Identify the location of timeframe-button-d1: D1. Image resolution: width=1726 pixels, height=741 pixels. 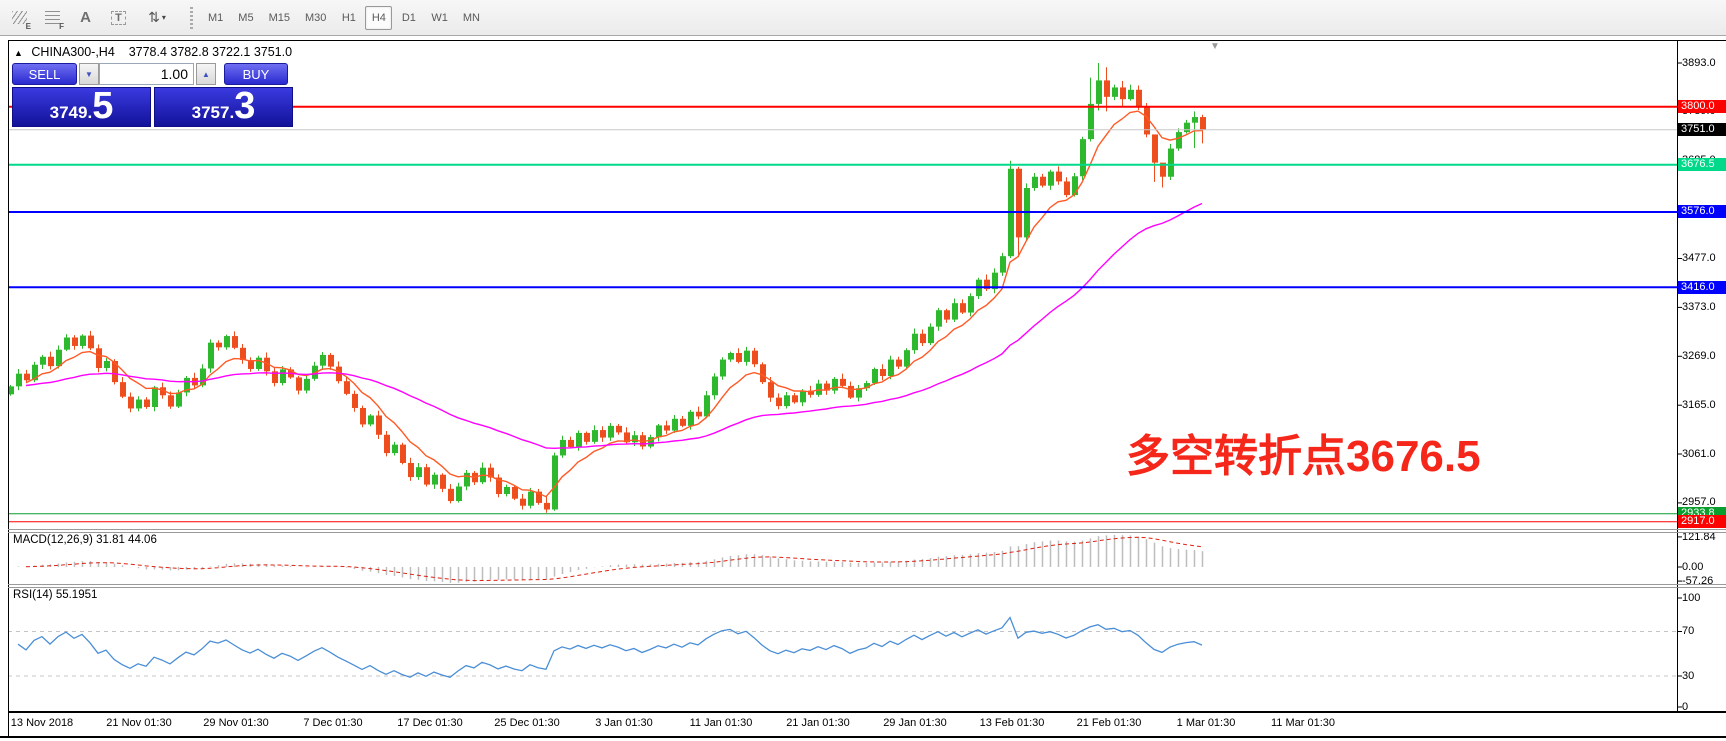
(408, 17).